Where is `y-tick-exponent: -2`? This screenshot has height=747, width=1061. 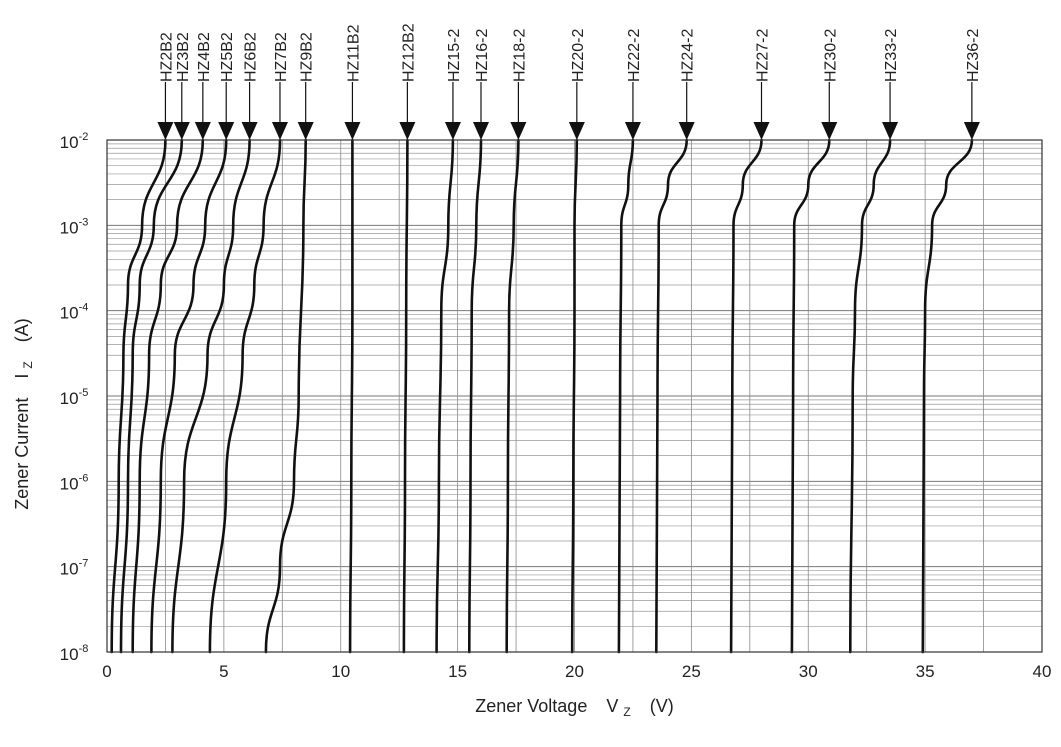 y-tick-exponent: -2 is located at coordinates (84, 137).